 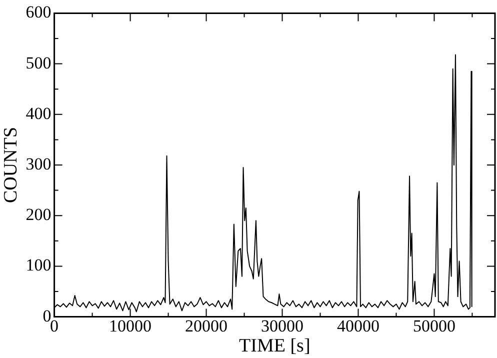 I want to click on y-tick-label: 500, so click(x=39, y=62).